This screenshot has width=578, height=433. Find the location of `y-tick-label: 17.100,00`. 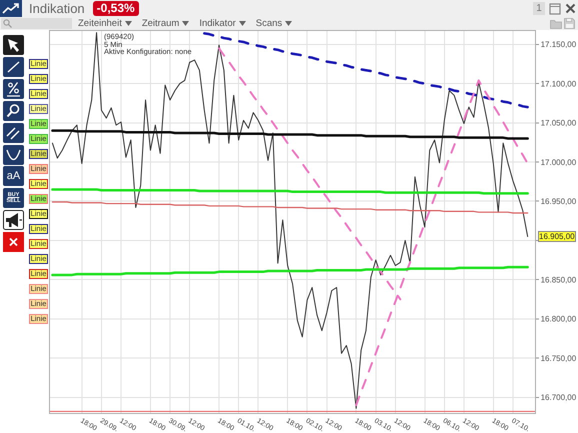

y-tick-label: 17.100,00 is located at coordinates (558, 83).